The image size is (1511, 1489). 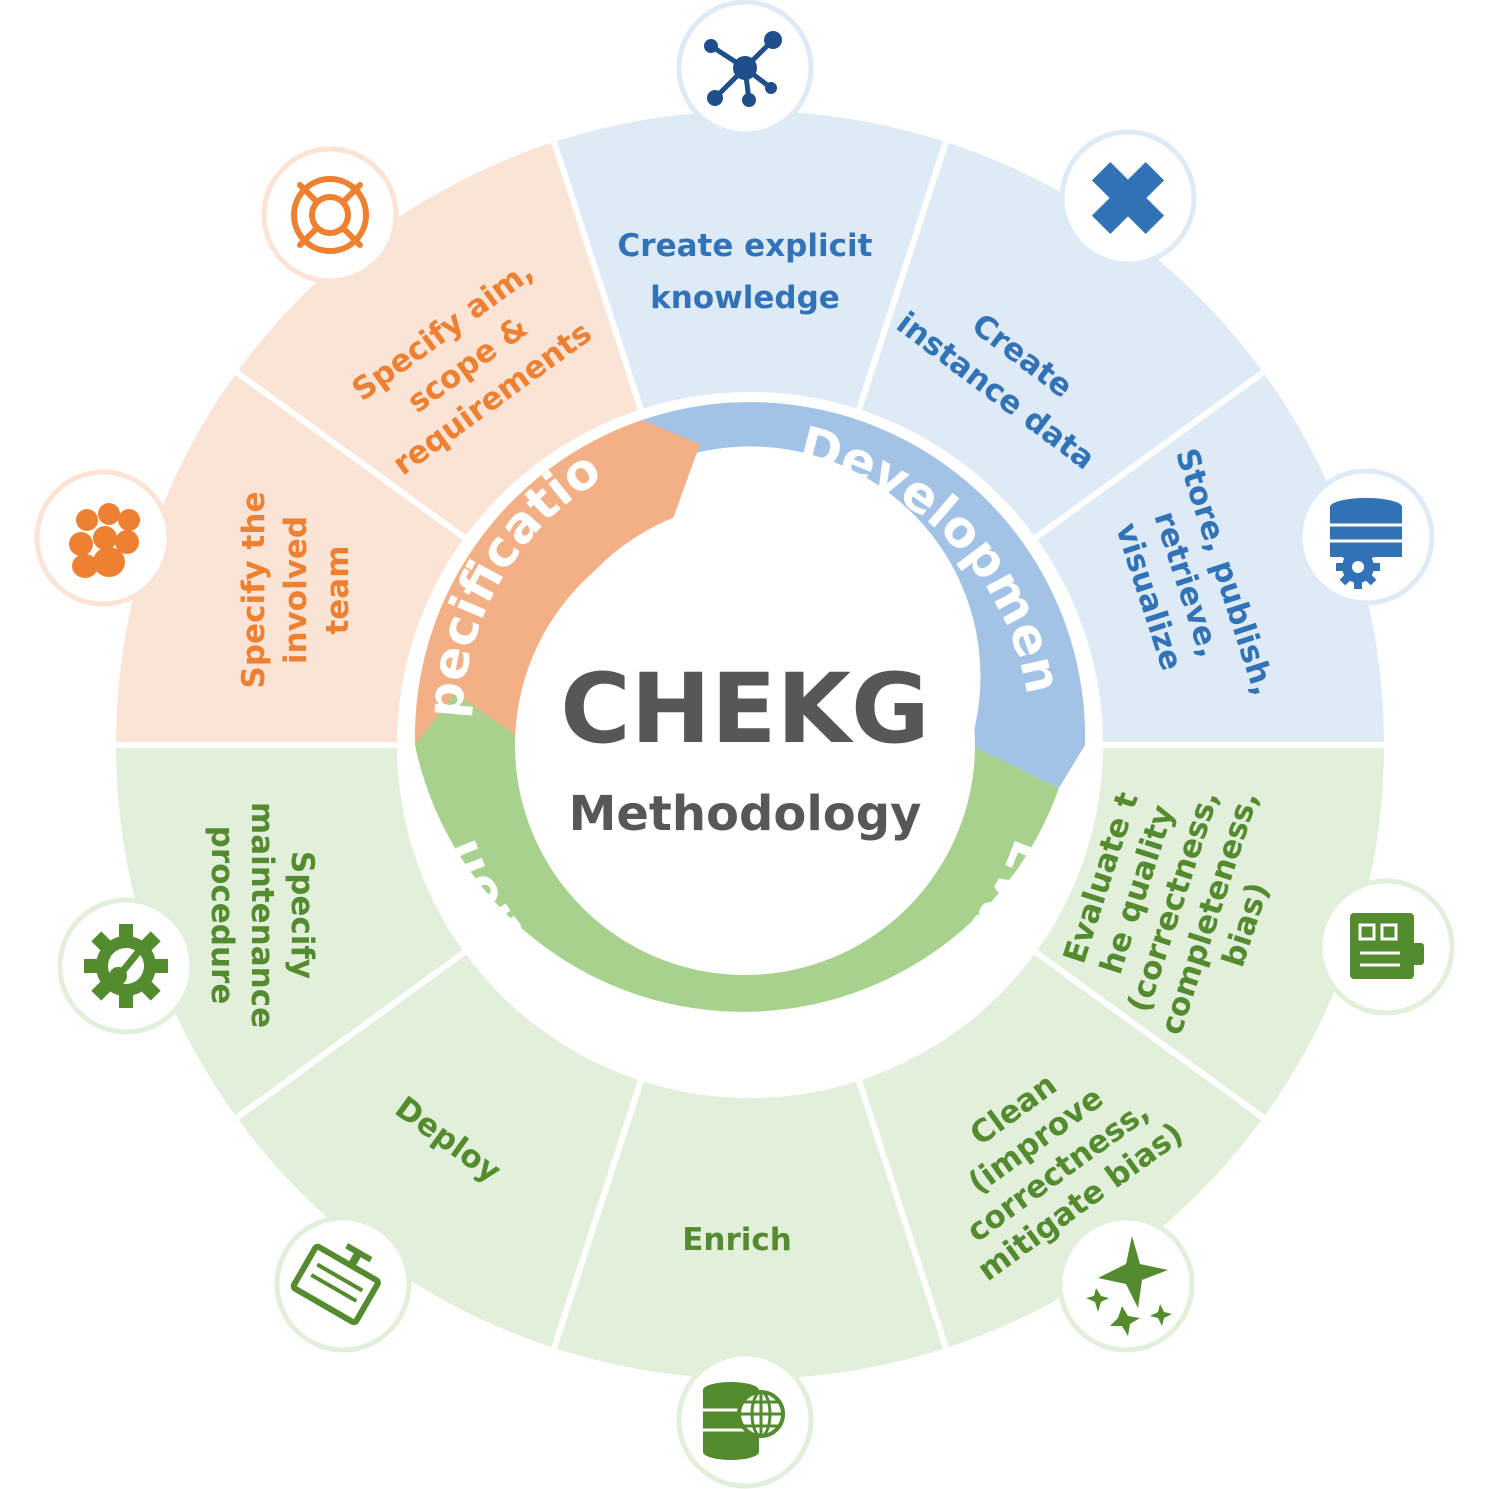 I want to click on sector-store, so click(x=1210, y=557).